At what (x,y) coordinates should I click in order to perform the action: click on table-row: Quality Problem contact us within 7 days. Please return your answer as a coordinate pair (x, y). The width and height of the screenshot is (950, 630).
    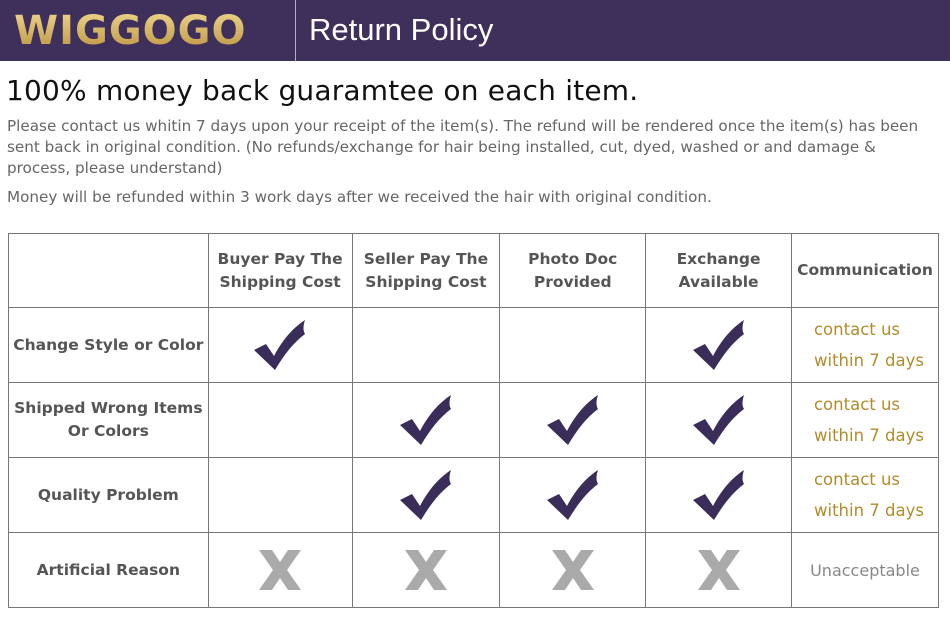
    Looking at the image, I should click on (474, 495).